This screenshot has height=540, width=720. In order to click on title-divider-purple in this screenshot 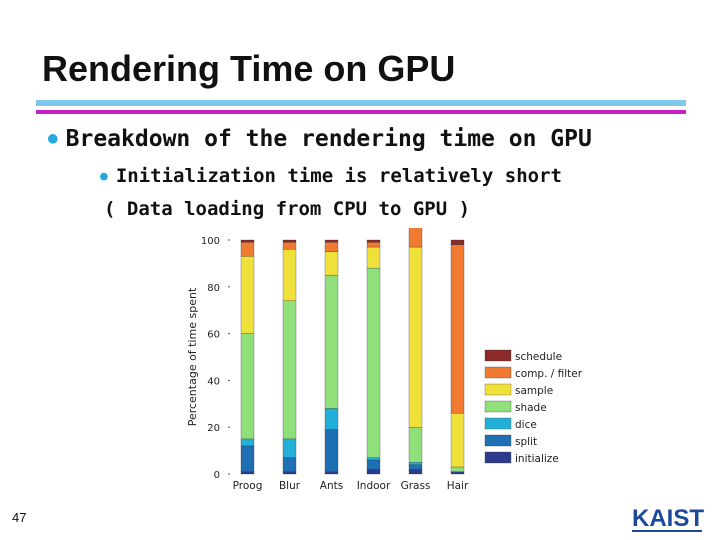, I will do `click(361, 112)`.